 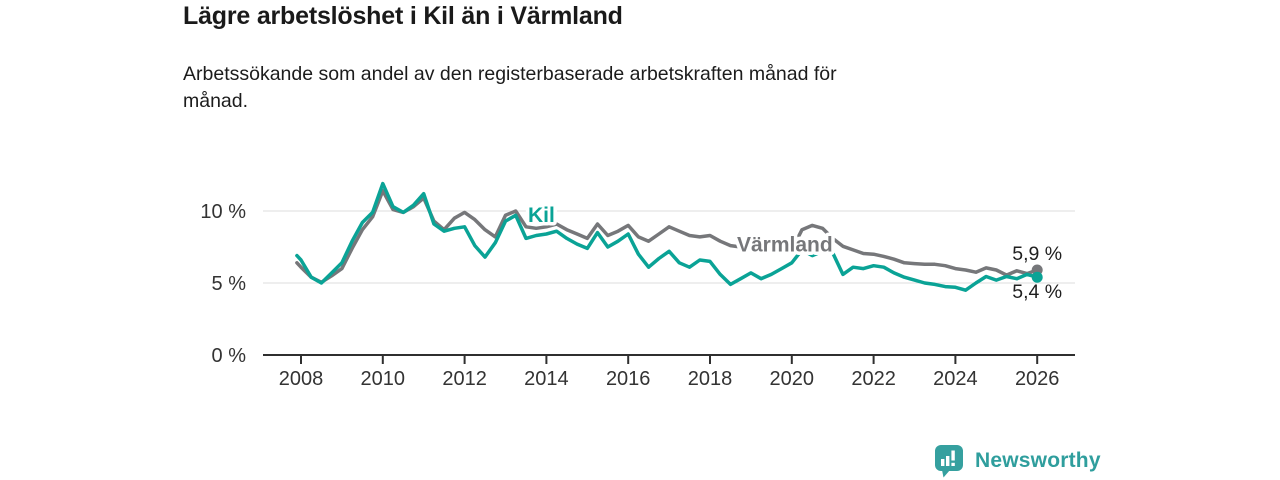 What do you see at coordinates (223, 212) in the screenshot?
I see `y-axis-tick-label: 10 %` at bounding box center [223, 212].